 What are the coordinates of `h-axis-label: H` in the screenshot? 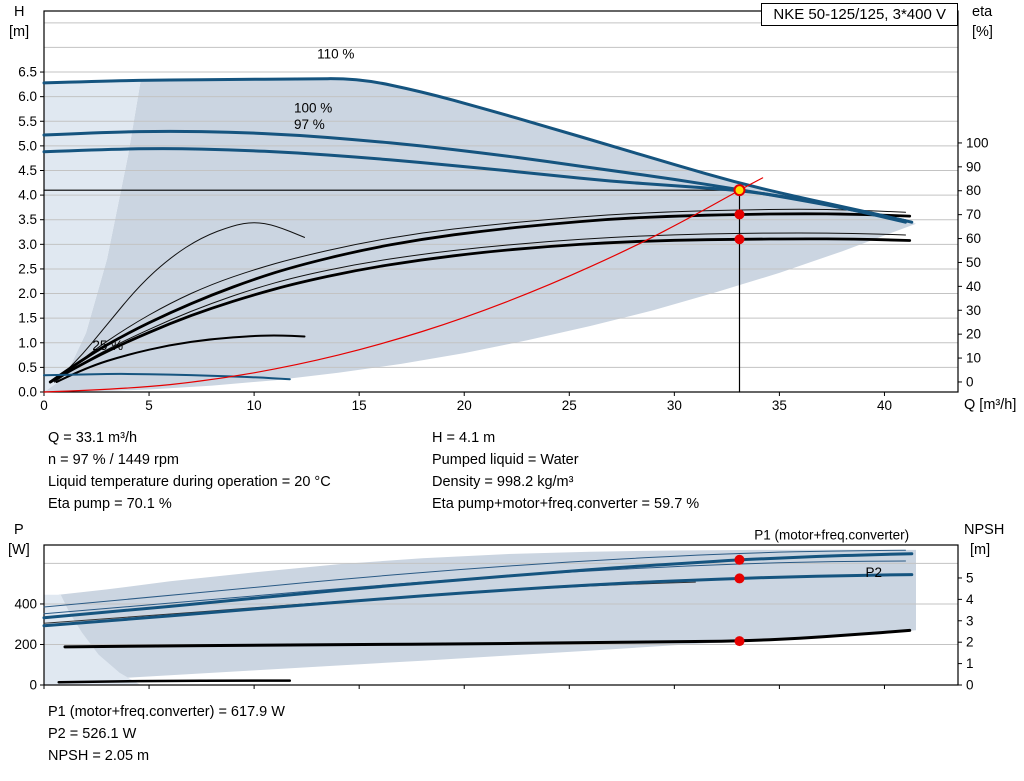 It's located at (19, 12).